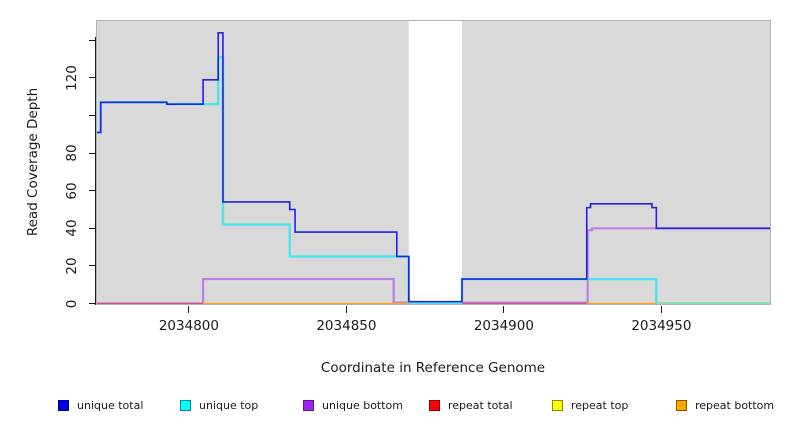 The height and width of the screenshot is (432, 792). What do you see at coordinates (681, 405) in the screenshot?
I see `legend-swatch-repeat-bottom` at bounding box center [681, 405].